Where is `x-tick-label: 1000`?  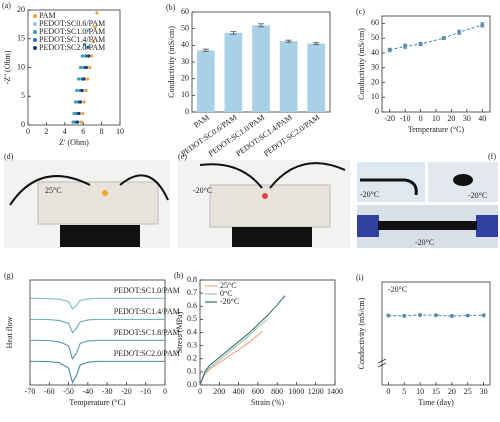
x-tick-label: 1000 is located at coordinates (296, 391).